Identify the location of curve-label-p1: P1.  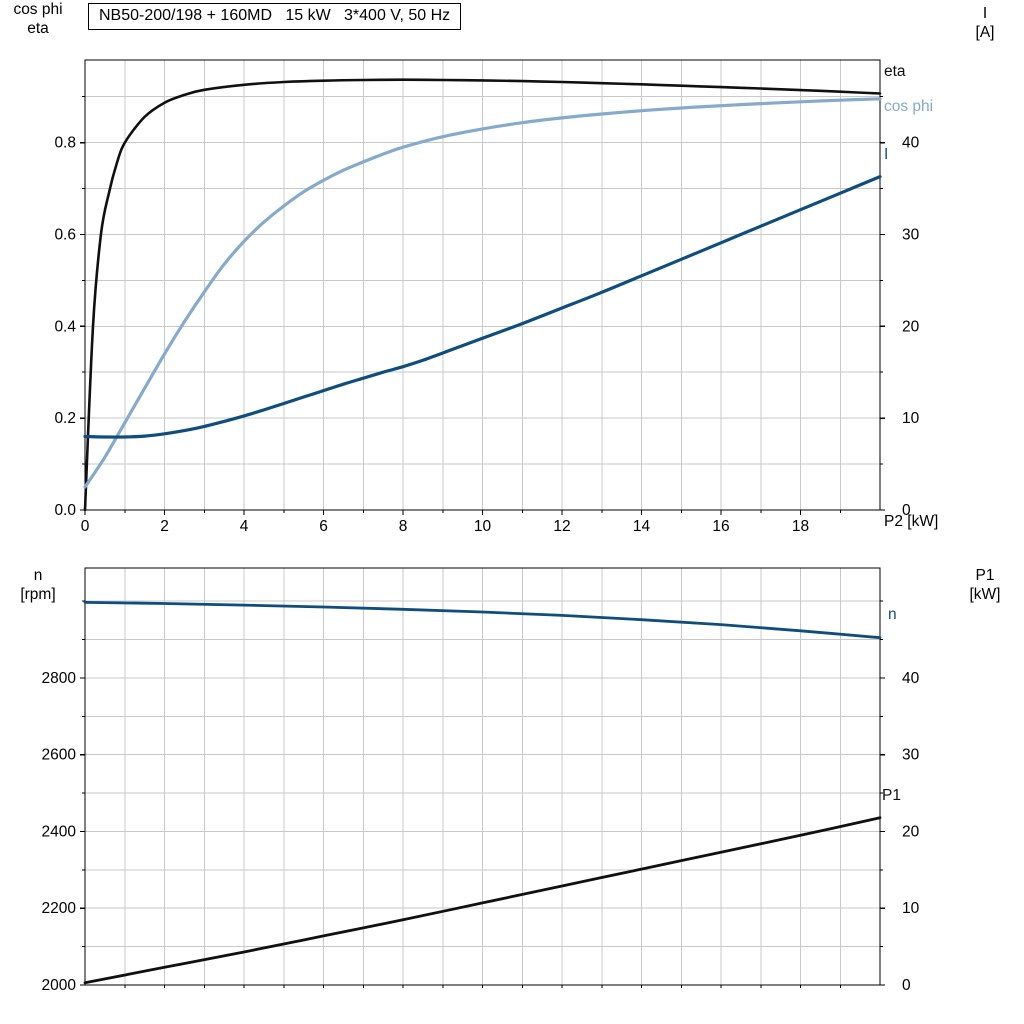
(891, 795).